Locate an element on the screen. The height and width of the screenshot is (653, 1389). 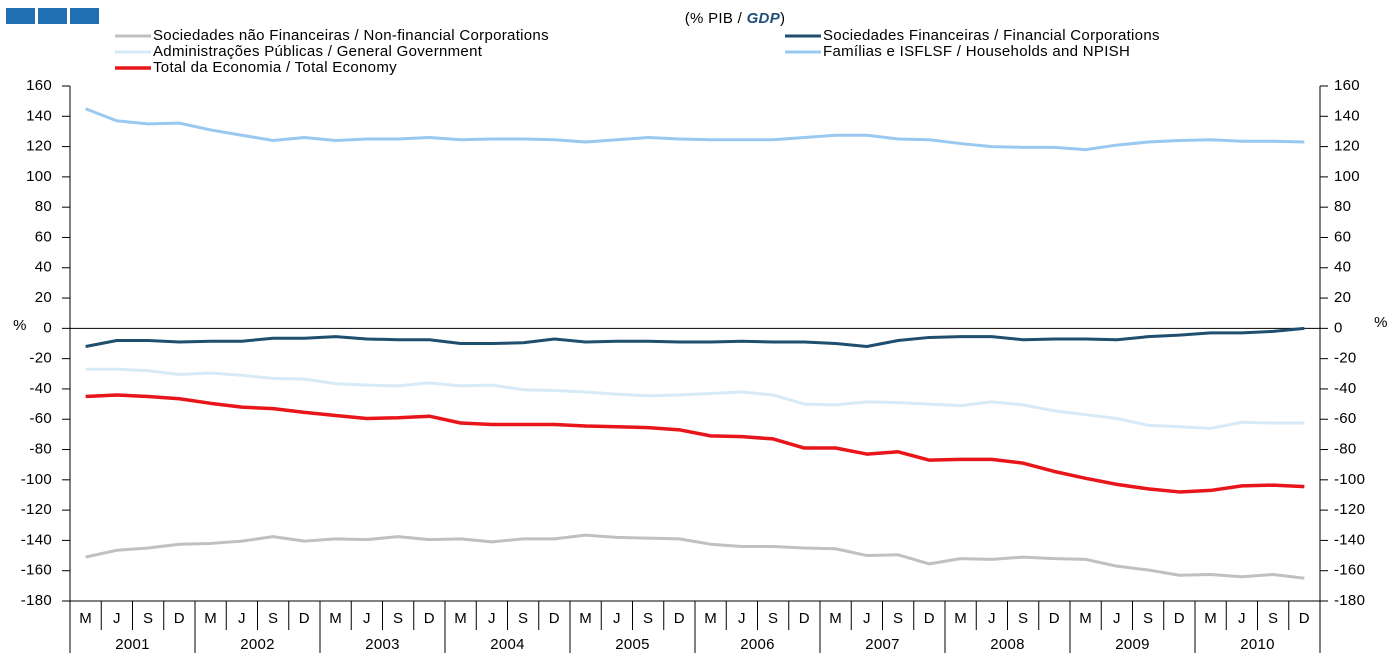
y-tick-label: -180 is located at coordinates (36, 600).